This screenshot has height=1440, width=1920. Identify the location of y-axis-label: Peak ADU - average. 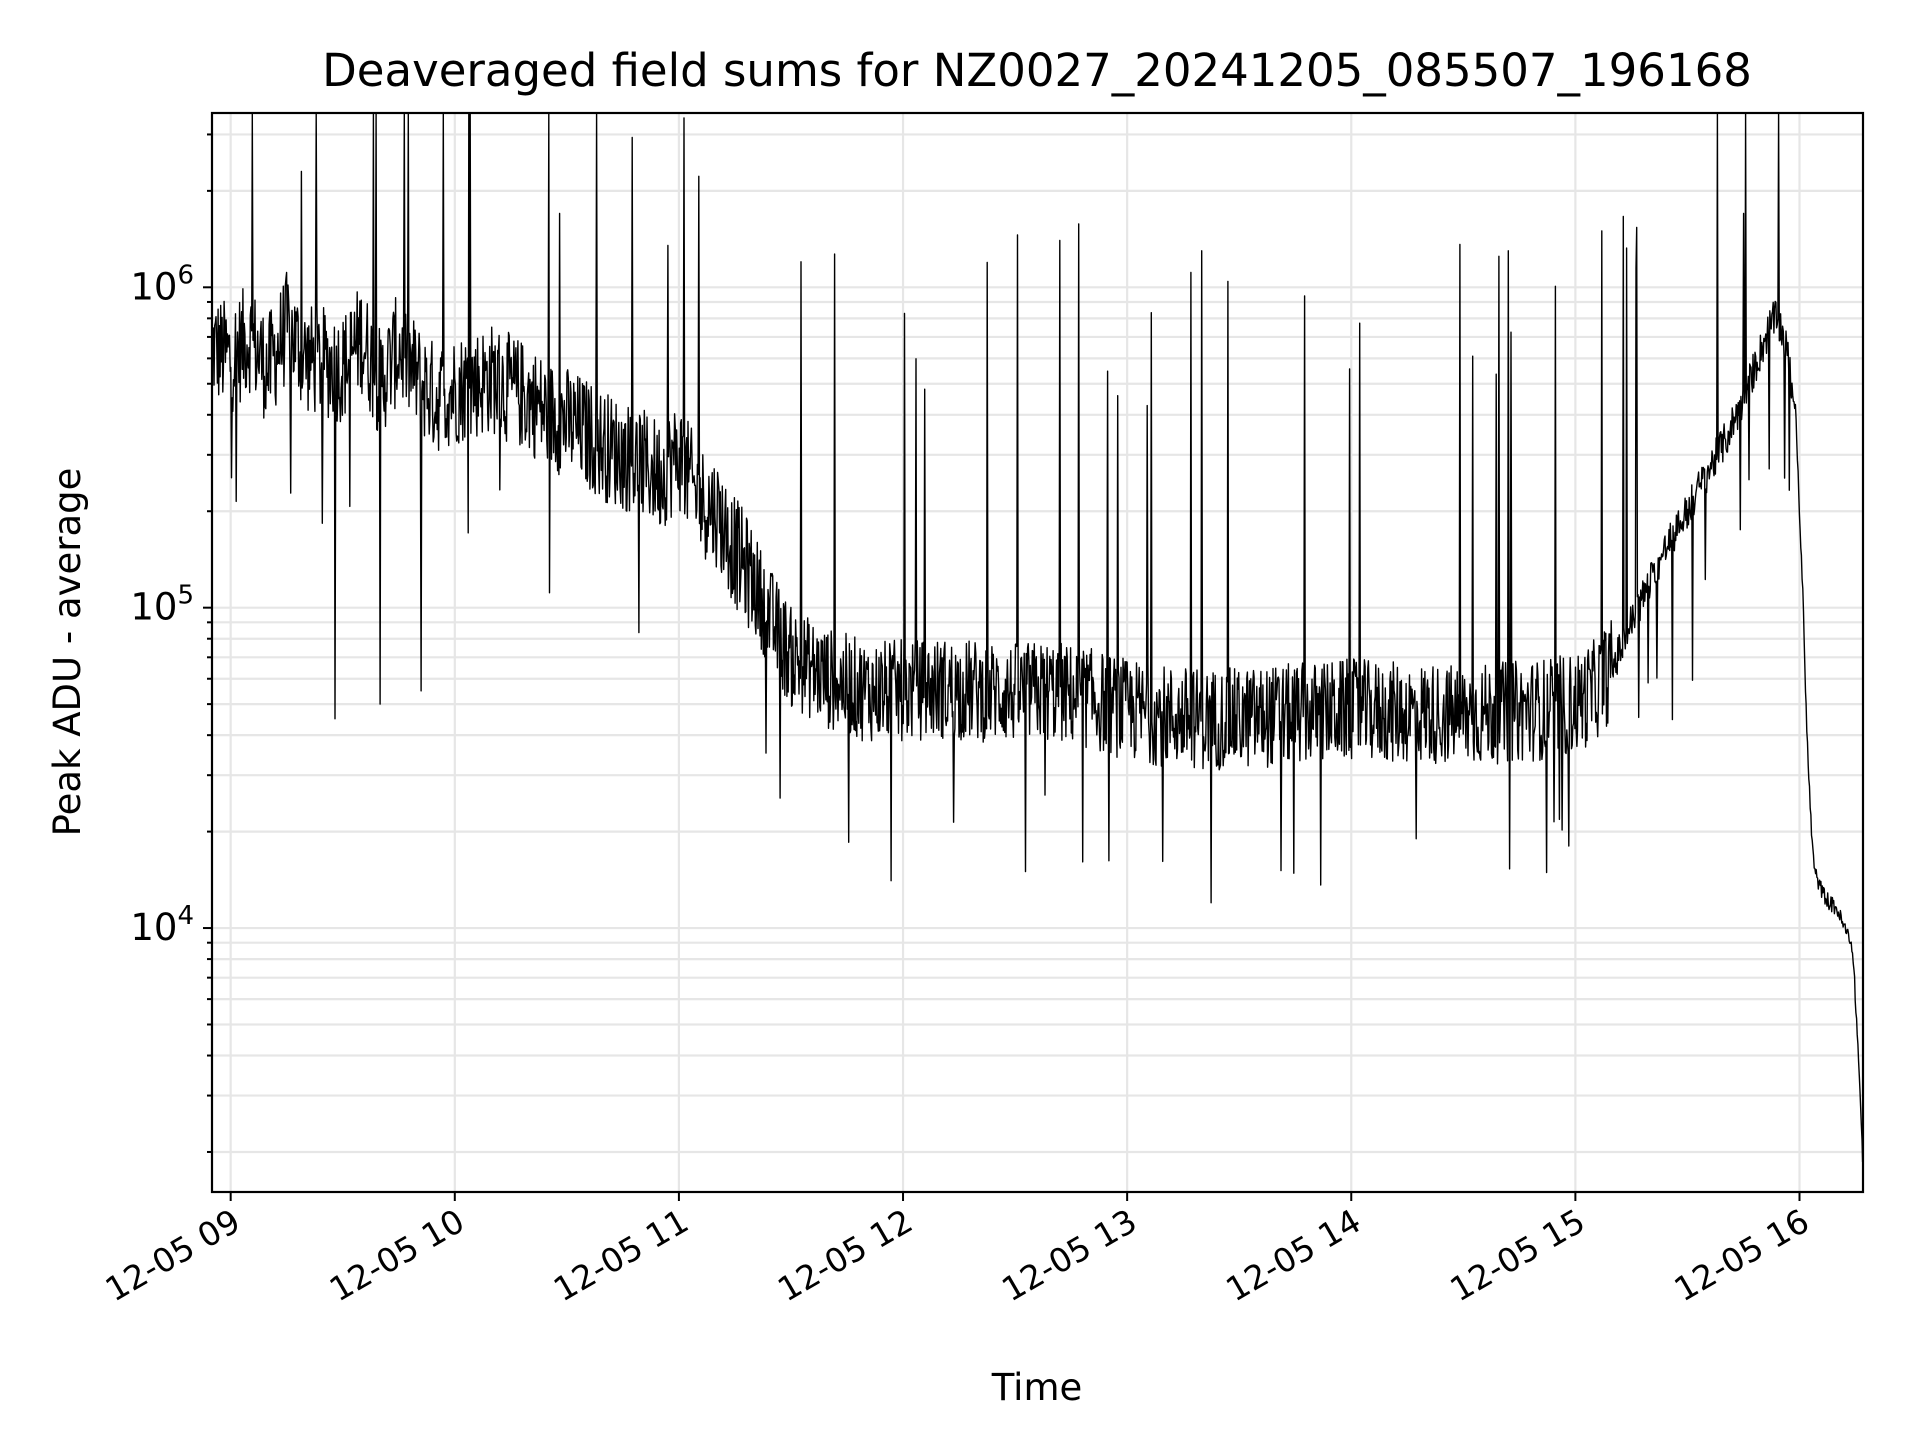
(67, 652).